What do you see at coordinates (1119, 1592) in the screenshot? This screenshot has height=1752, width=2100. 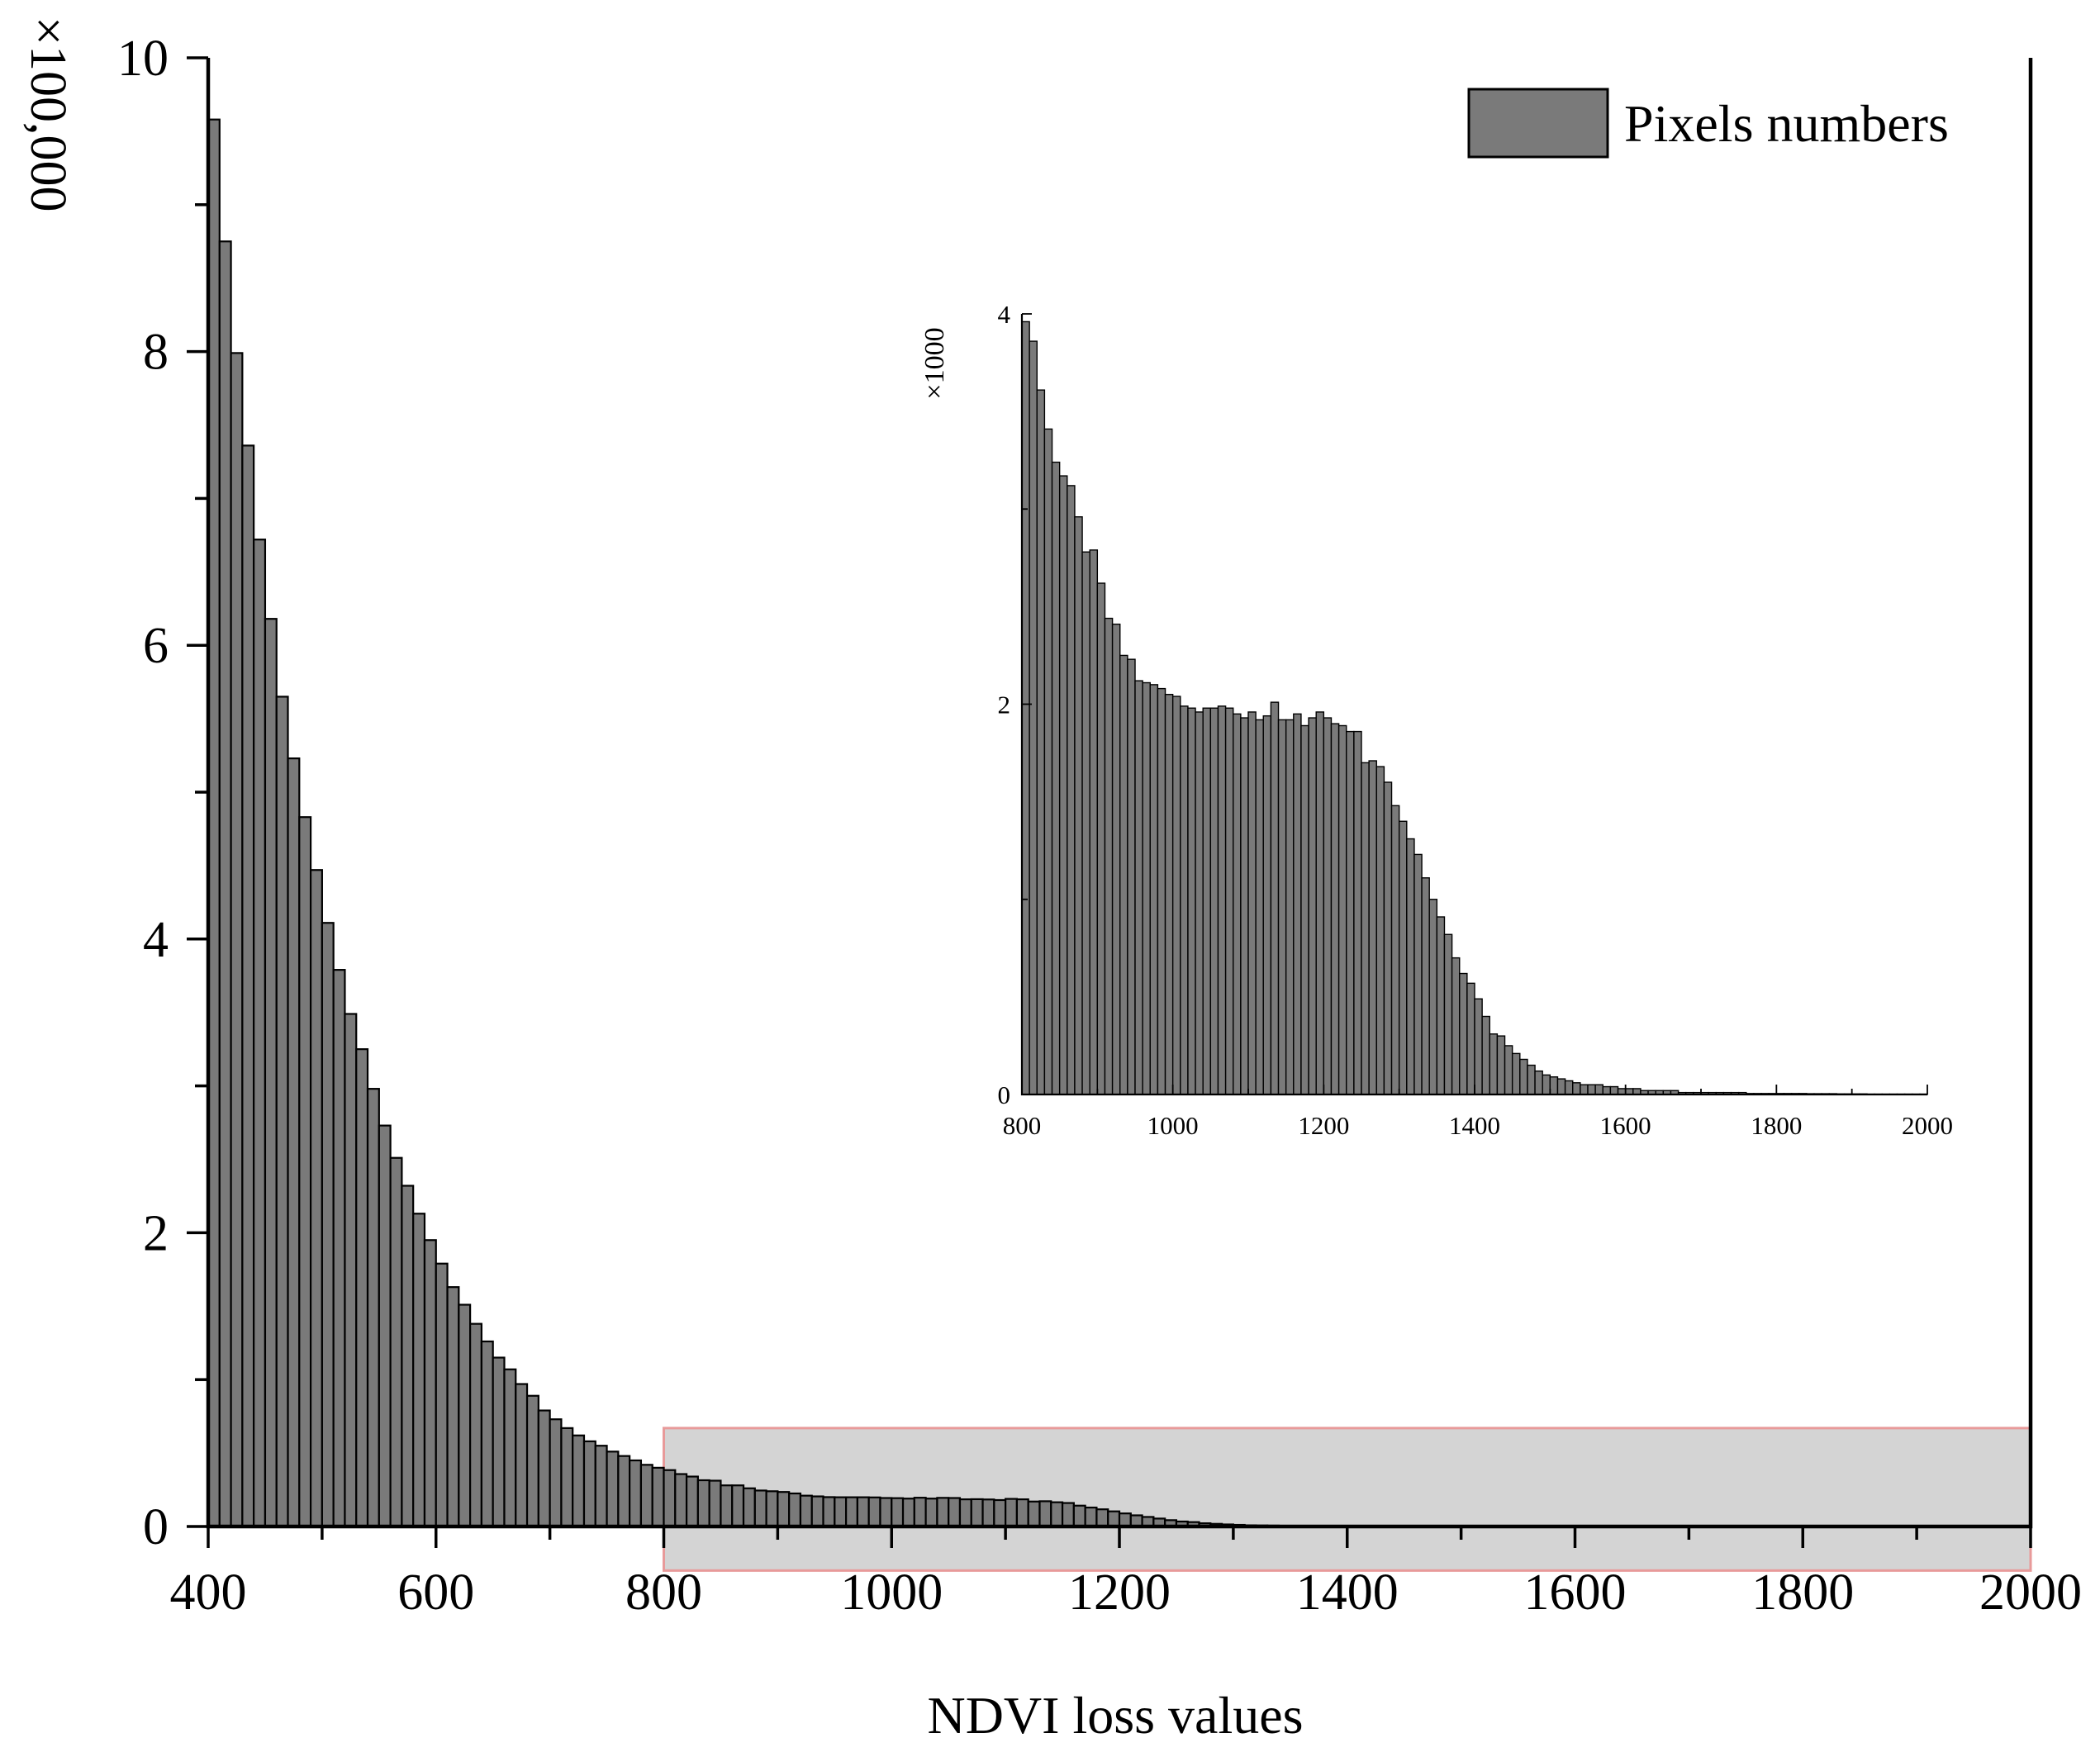 I see `main-x-tick-label: 1200` at bounding box center [1119, 1592].